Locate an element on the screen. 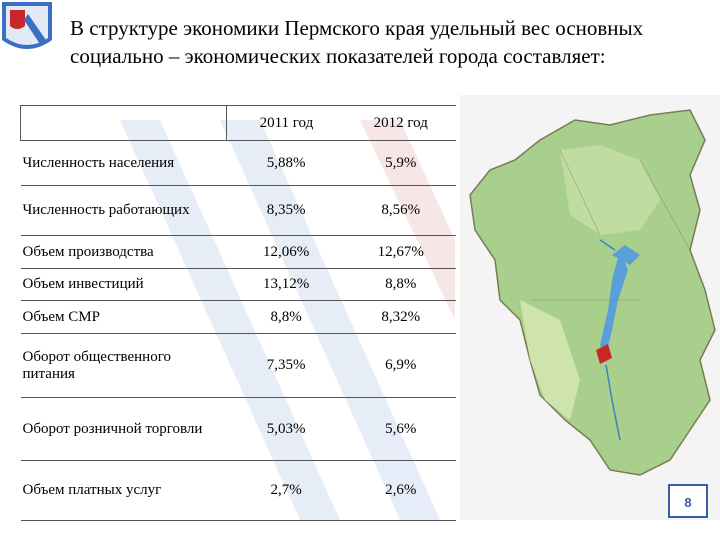  cell-value: 5,9% is located at coordinates (400, 163).